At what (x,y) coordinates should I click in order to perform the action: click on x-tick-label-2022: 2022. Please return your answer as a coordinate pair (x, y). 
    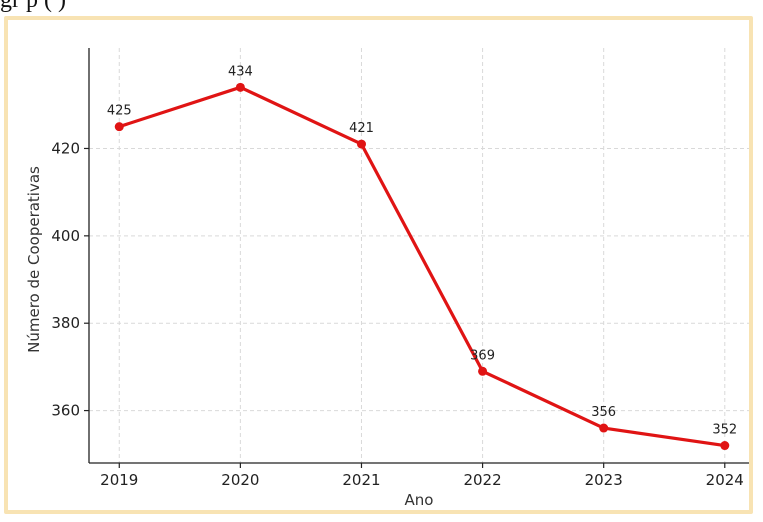
    Looking at the image, I should click on (482, 480).